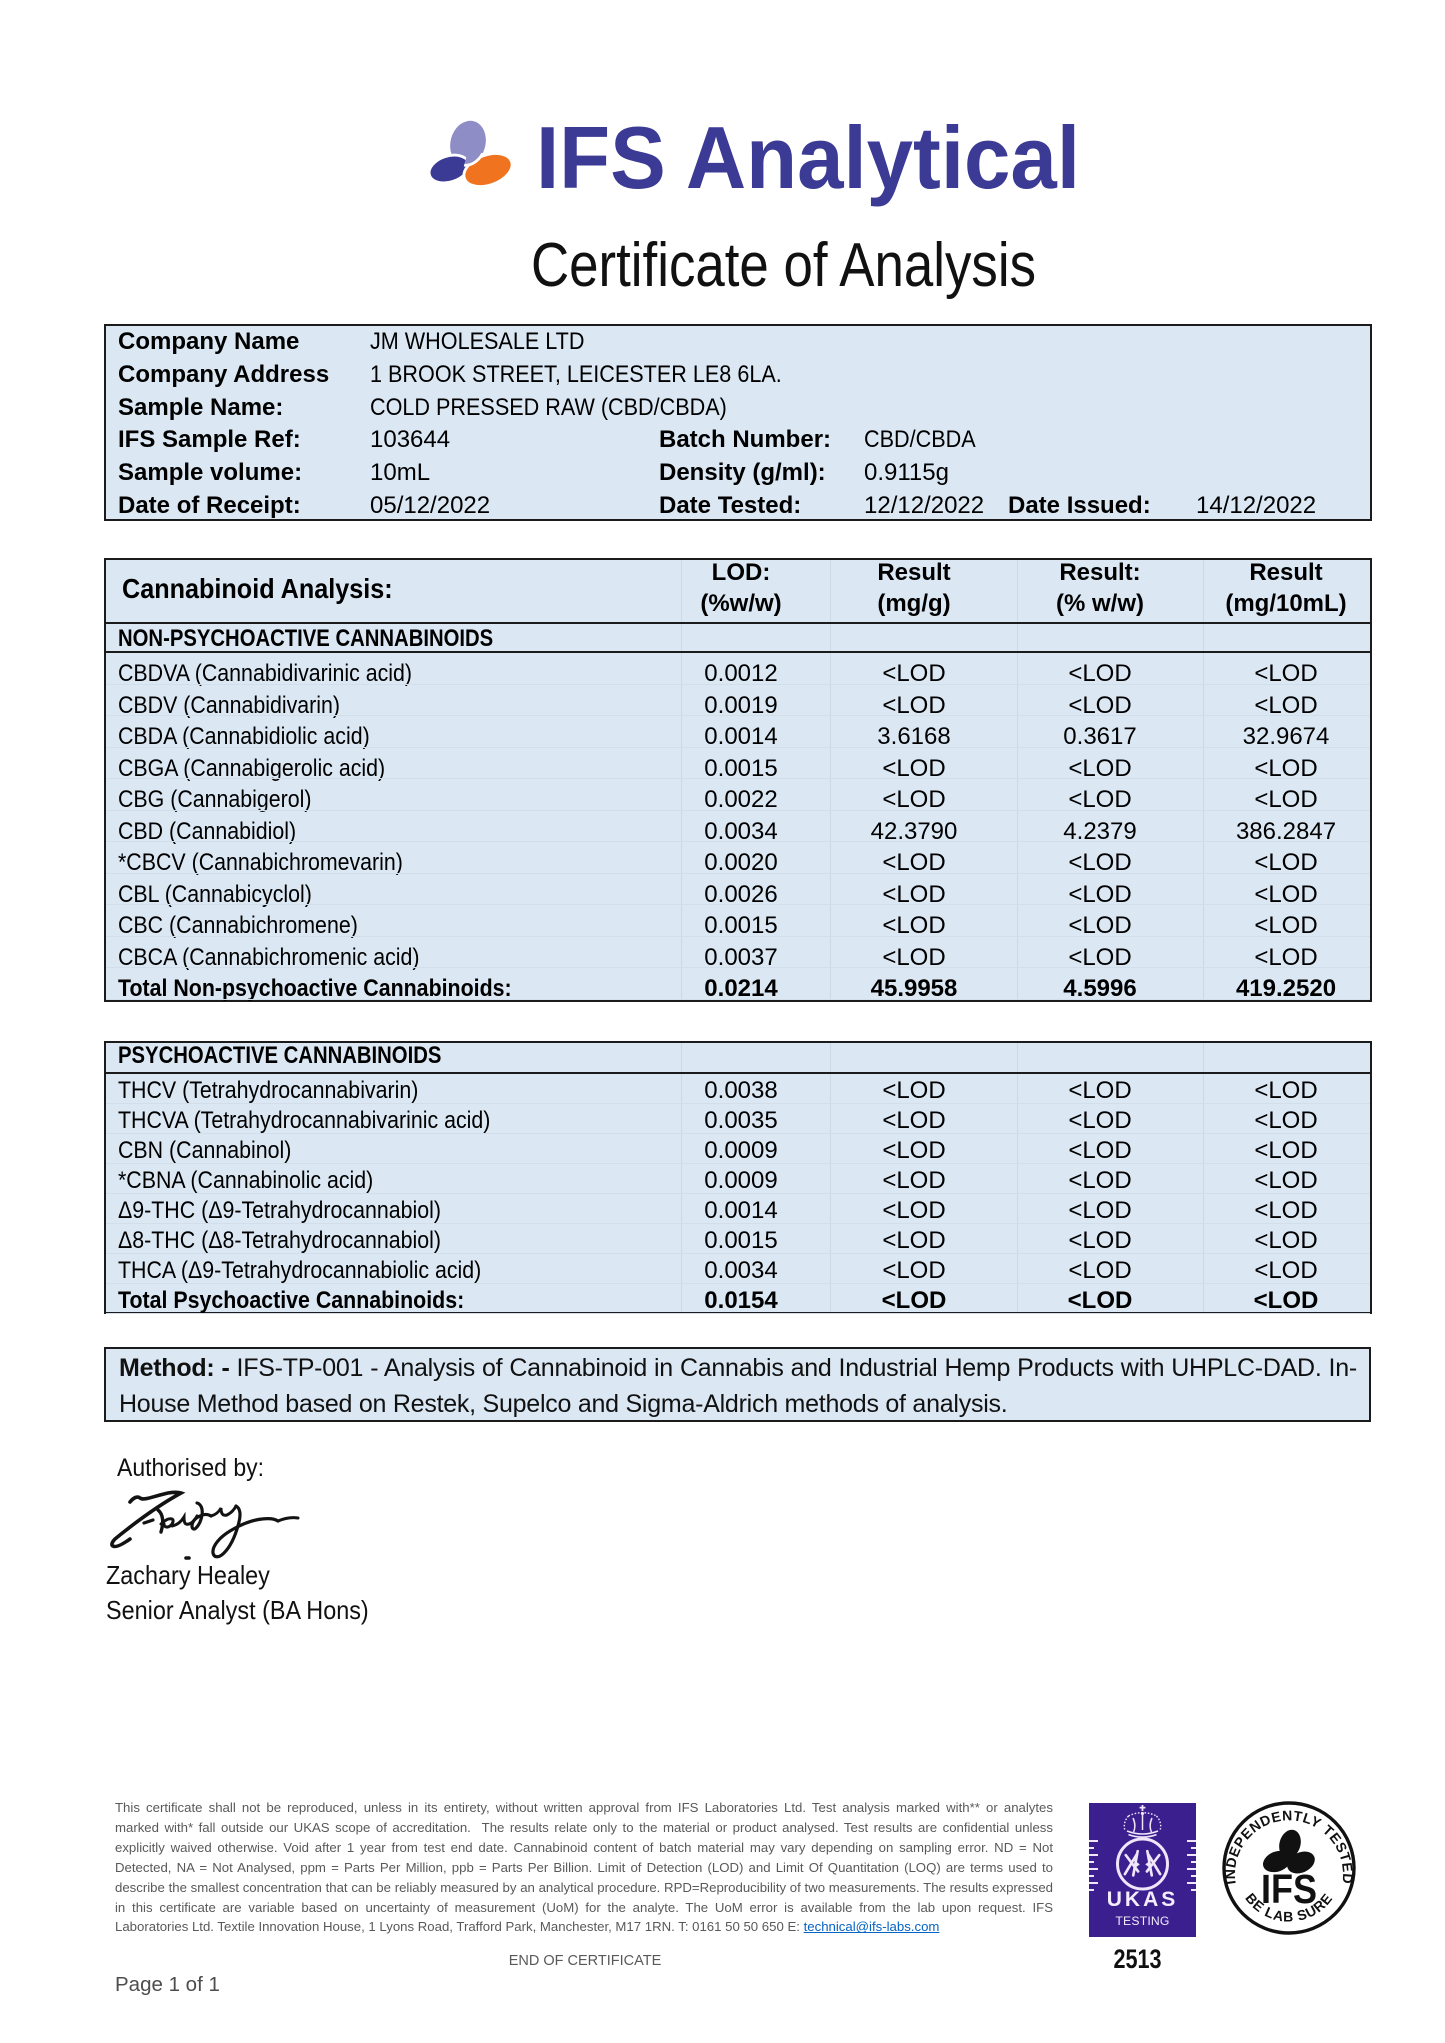  I want to click on svg-text: Certificate of Analysis, so click(783, 265).